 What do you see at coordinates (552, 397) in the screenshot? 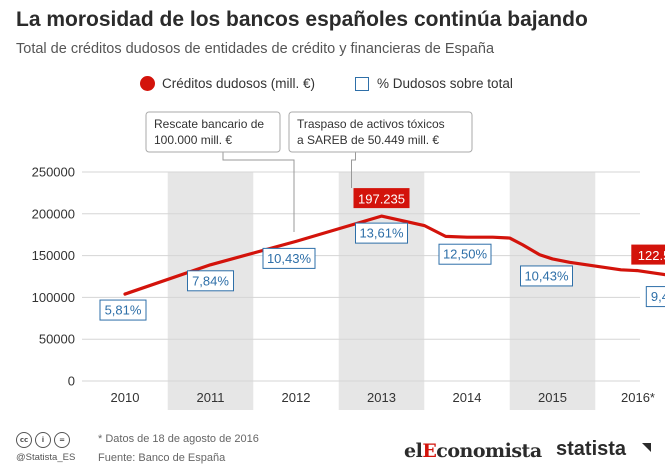
I see `x-tick-label: 2015` at bounding box center [552, 397].